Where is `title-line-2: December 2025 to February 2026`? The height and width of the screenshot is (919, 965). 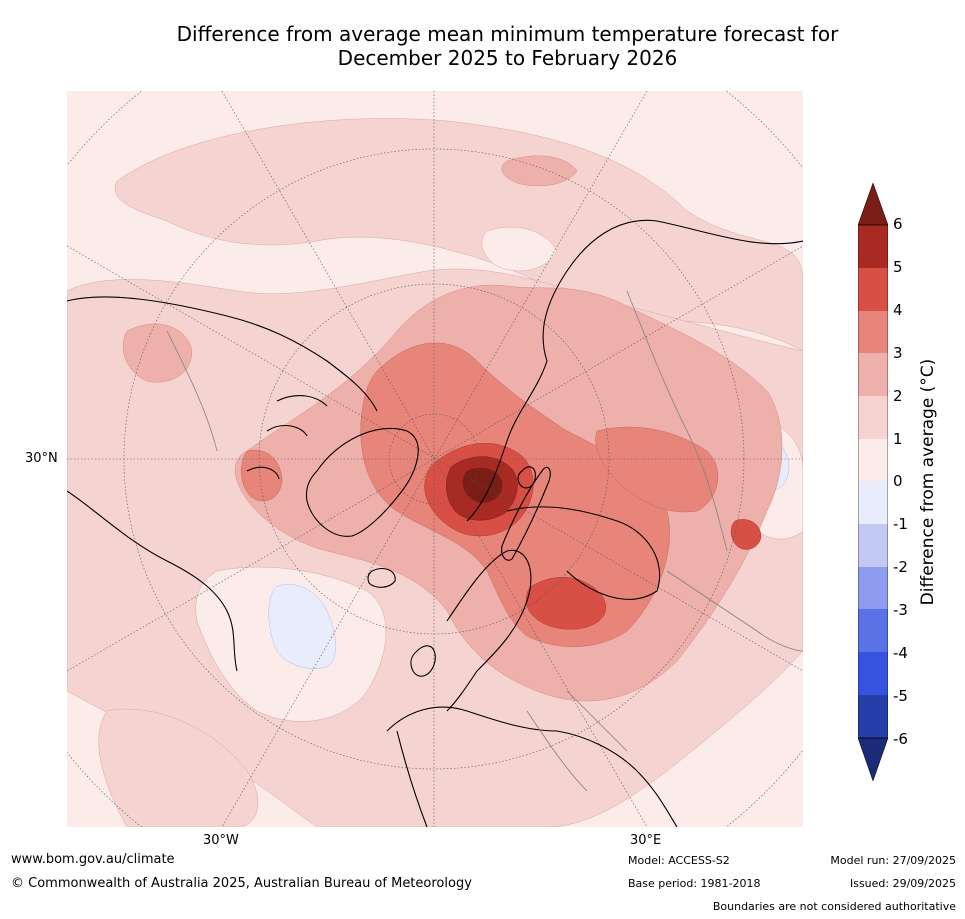 title-line-2: December 2025 to February 2026 is located at coordinates (507, 58).